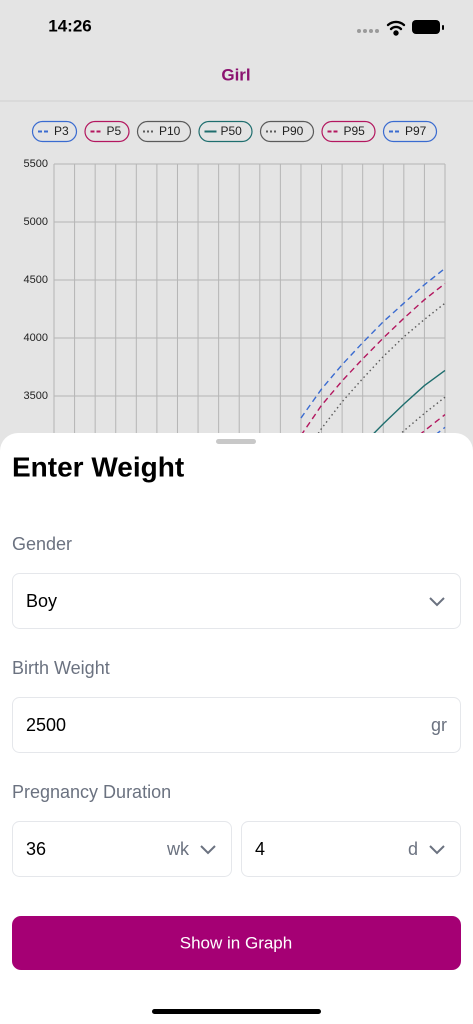 The image size is (473, 1024). Describe the element at coordinates (428, 27) in the screenshot. I see `battery-icon` at that location.